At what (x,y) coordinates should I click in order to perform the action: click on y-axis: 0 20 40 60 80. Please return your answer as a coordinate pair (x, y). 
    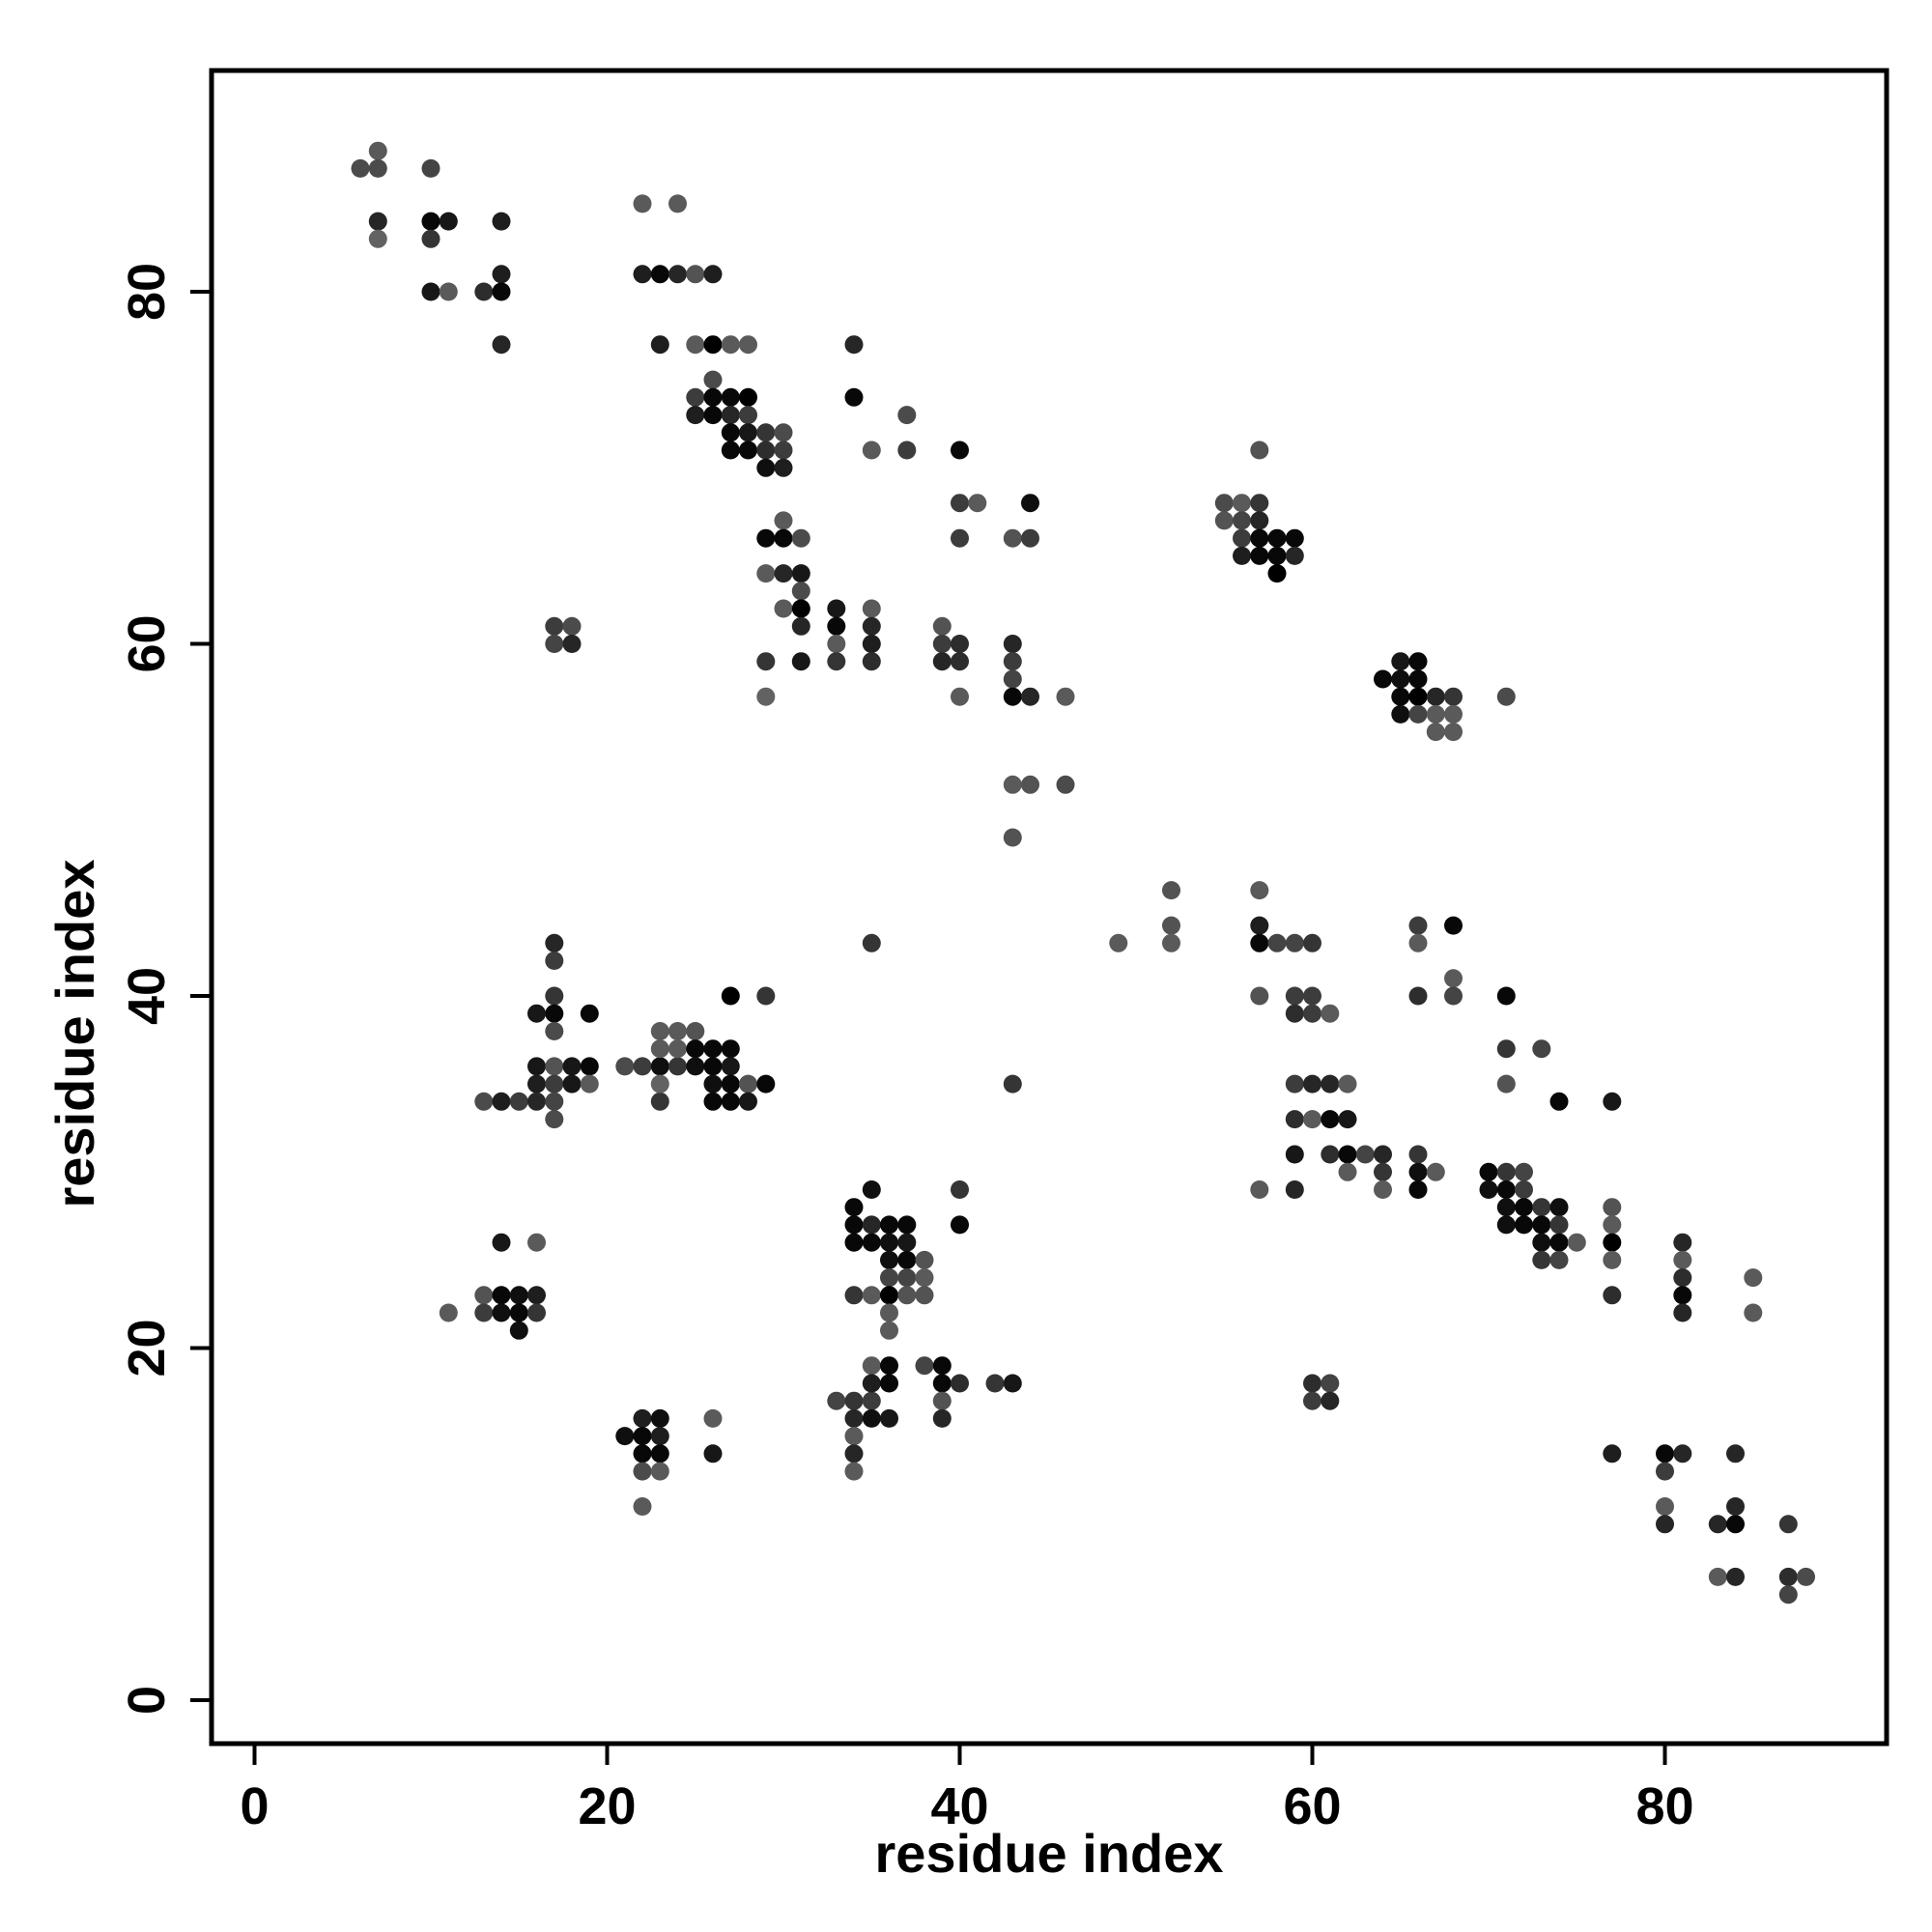
    Looking at the image, I should click on (165, 989).